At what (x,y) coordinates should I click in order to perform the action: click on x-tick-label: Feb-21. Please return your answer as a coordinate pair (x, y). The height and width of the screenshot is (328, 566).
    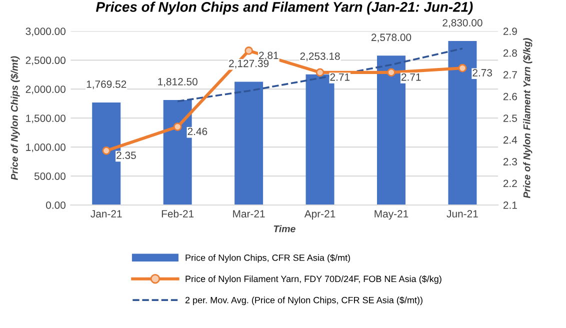
    Looking at the image, I should click on (178, 214).